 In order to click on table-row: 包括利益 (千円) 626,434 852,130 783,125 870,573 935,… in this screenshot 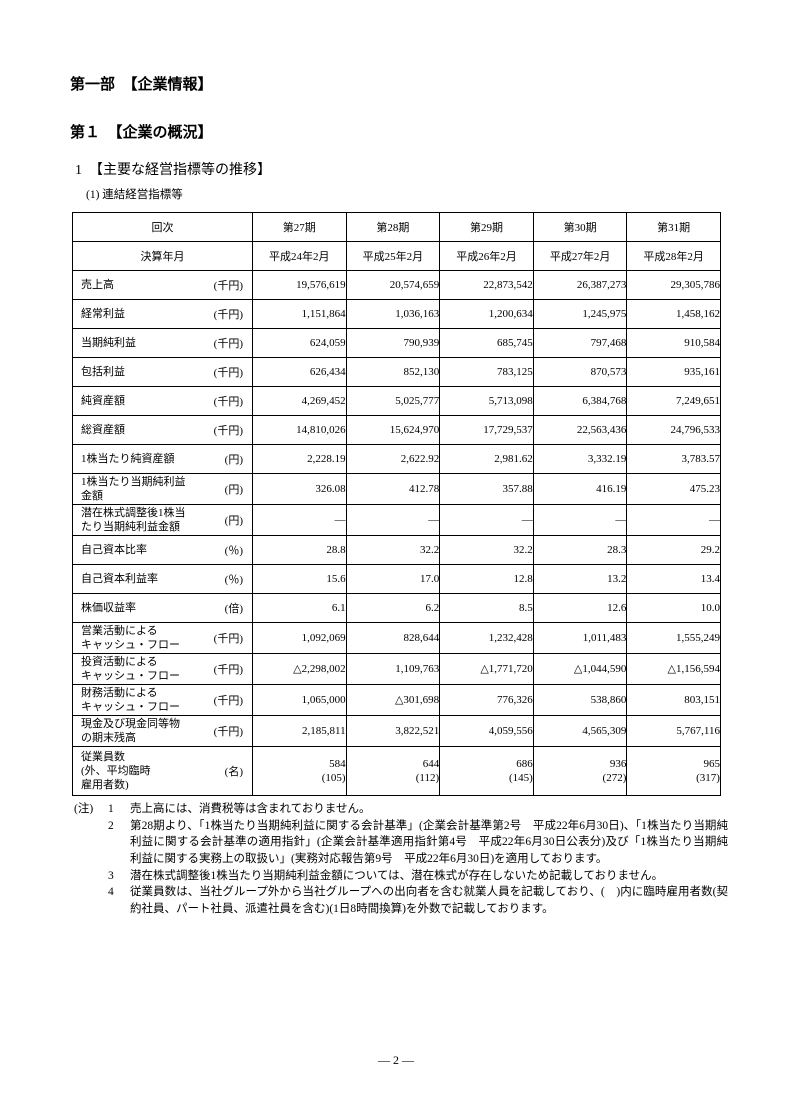, I will do `click(396, 372)`.